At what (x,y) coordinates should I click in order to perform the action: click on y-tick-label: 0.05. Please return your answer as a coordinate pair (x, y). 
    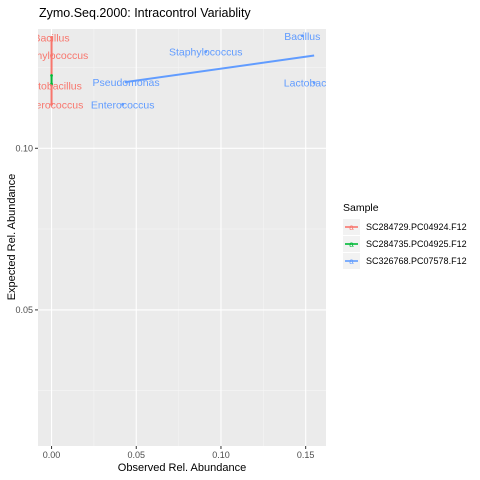
    Looking at the image, I should click on (24, 310).